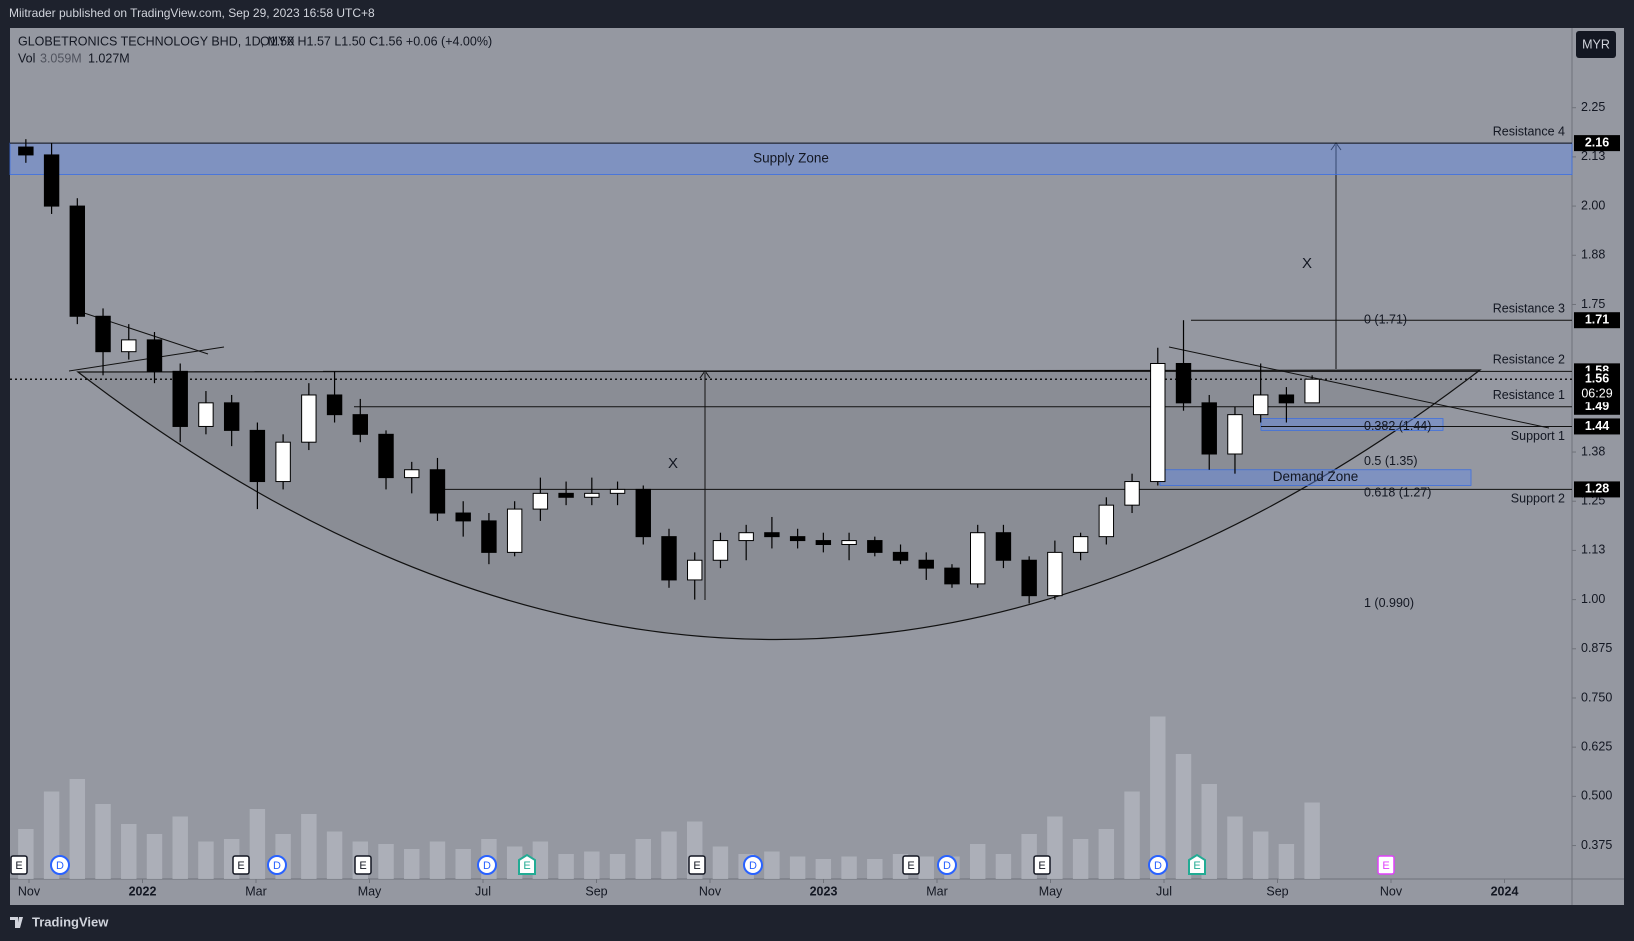 This screenshot has height=941, width=1634. What do you see at coordinates (1529, 360) in the screenshot?
I see `level-name: Resistance 2` at bounding box center [1529, 360].